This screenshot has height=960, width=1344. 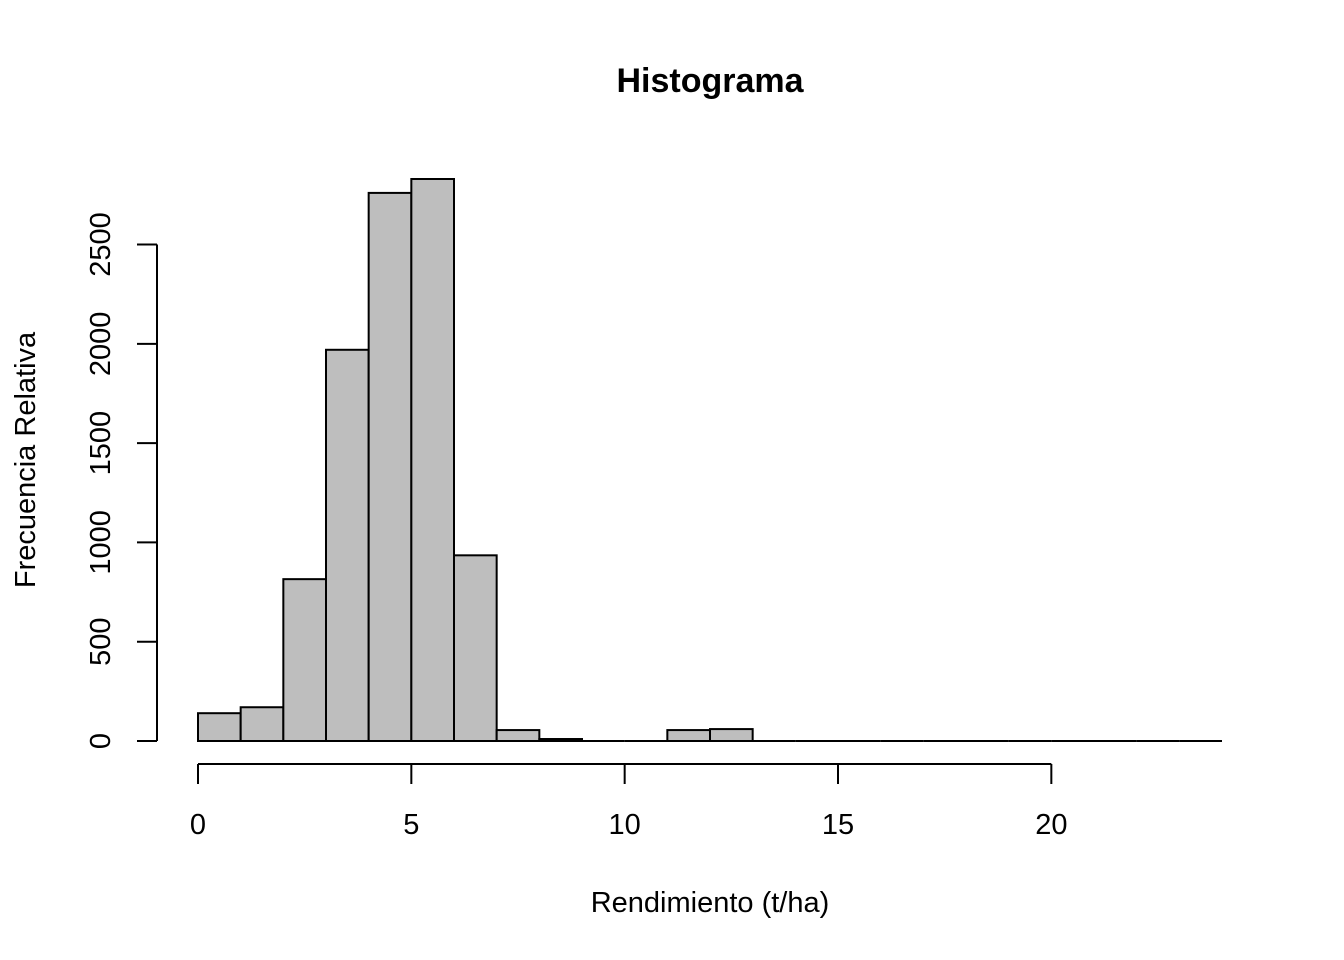 I want to click on y-axis-label: Frecuencia Relativa, so click(x=26, y=459).